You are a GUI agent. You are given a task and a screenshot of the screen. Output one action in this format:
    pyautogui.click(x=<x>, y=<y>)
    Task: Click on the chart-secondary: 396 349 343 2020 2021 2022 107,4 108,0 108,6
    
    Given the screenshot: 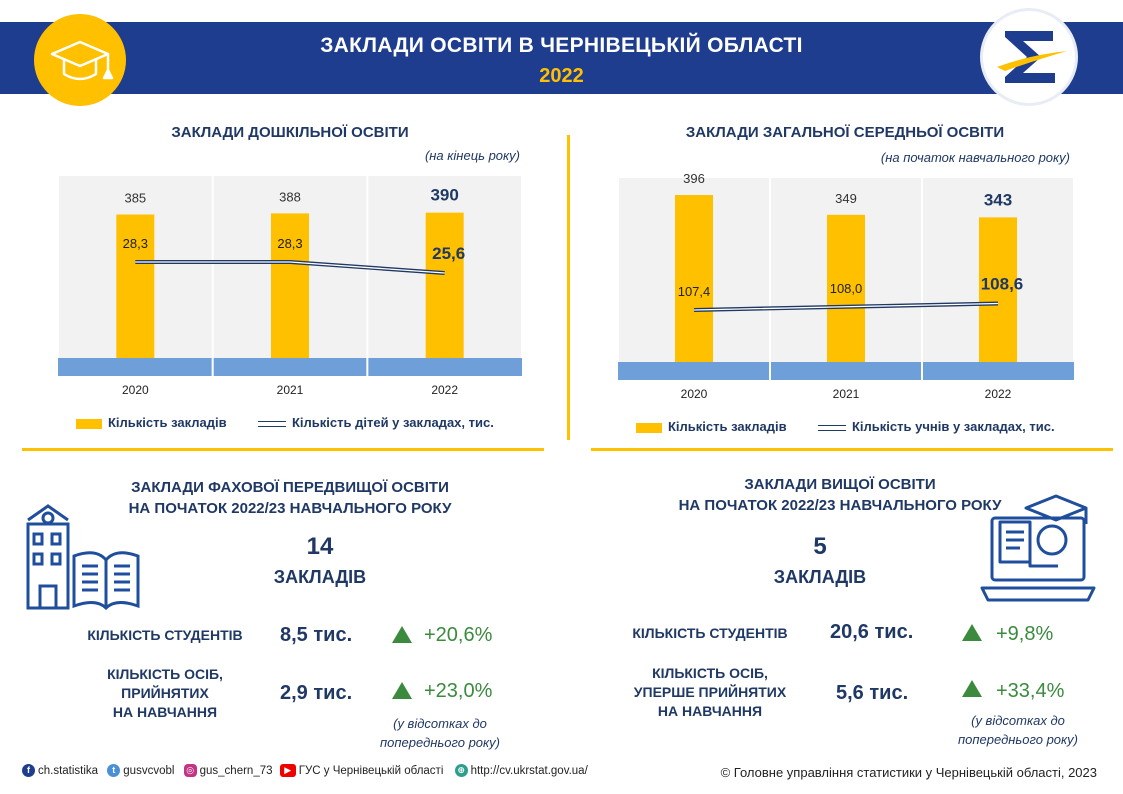 What is the action you would take?
    pyautogui.click(x=846, y=287)
    